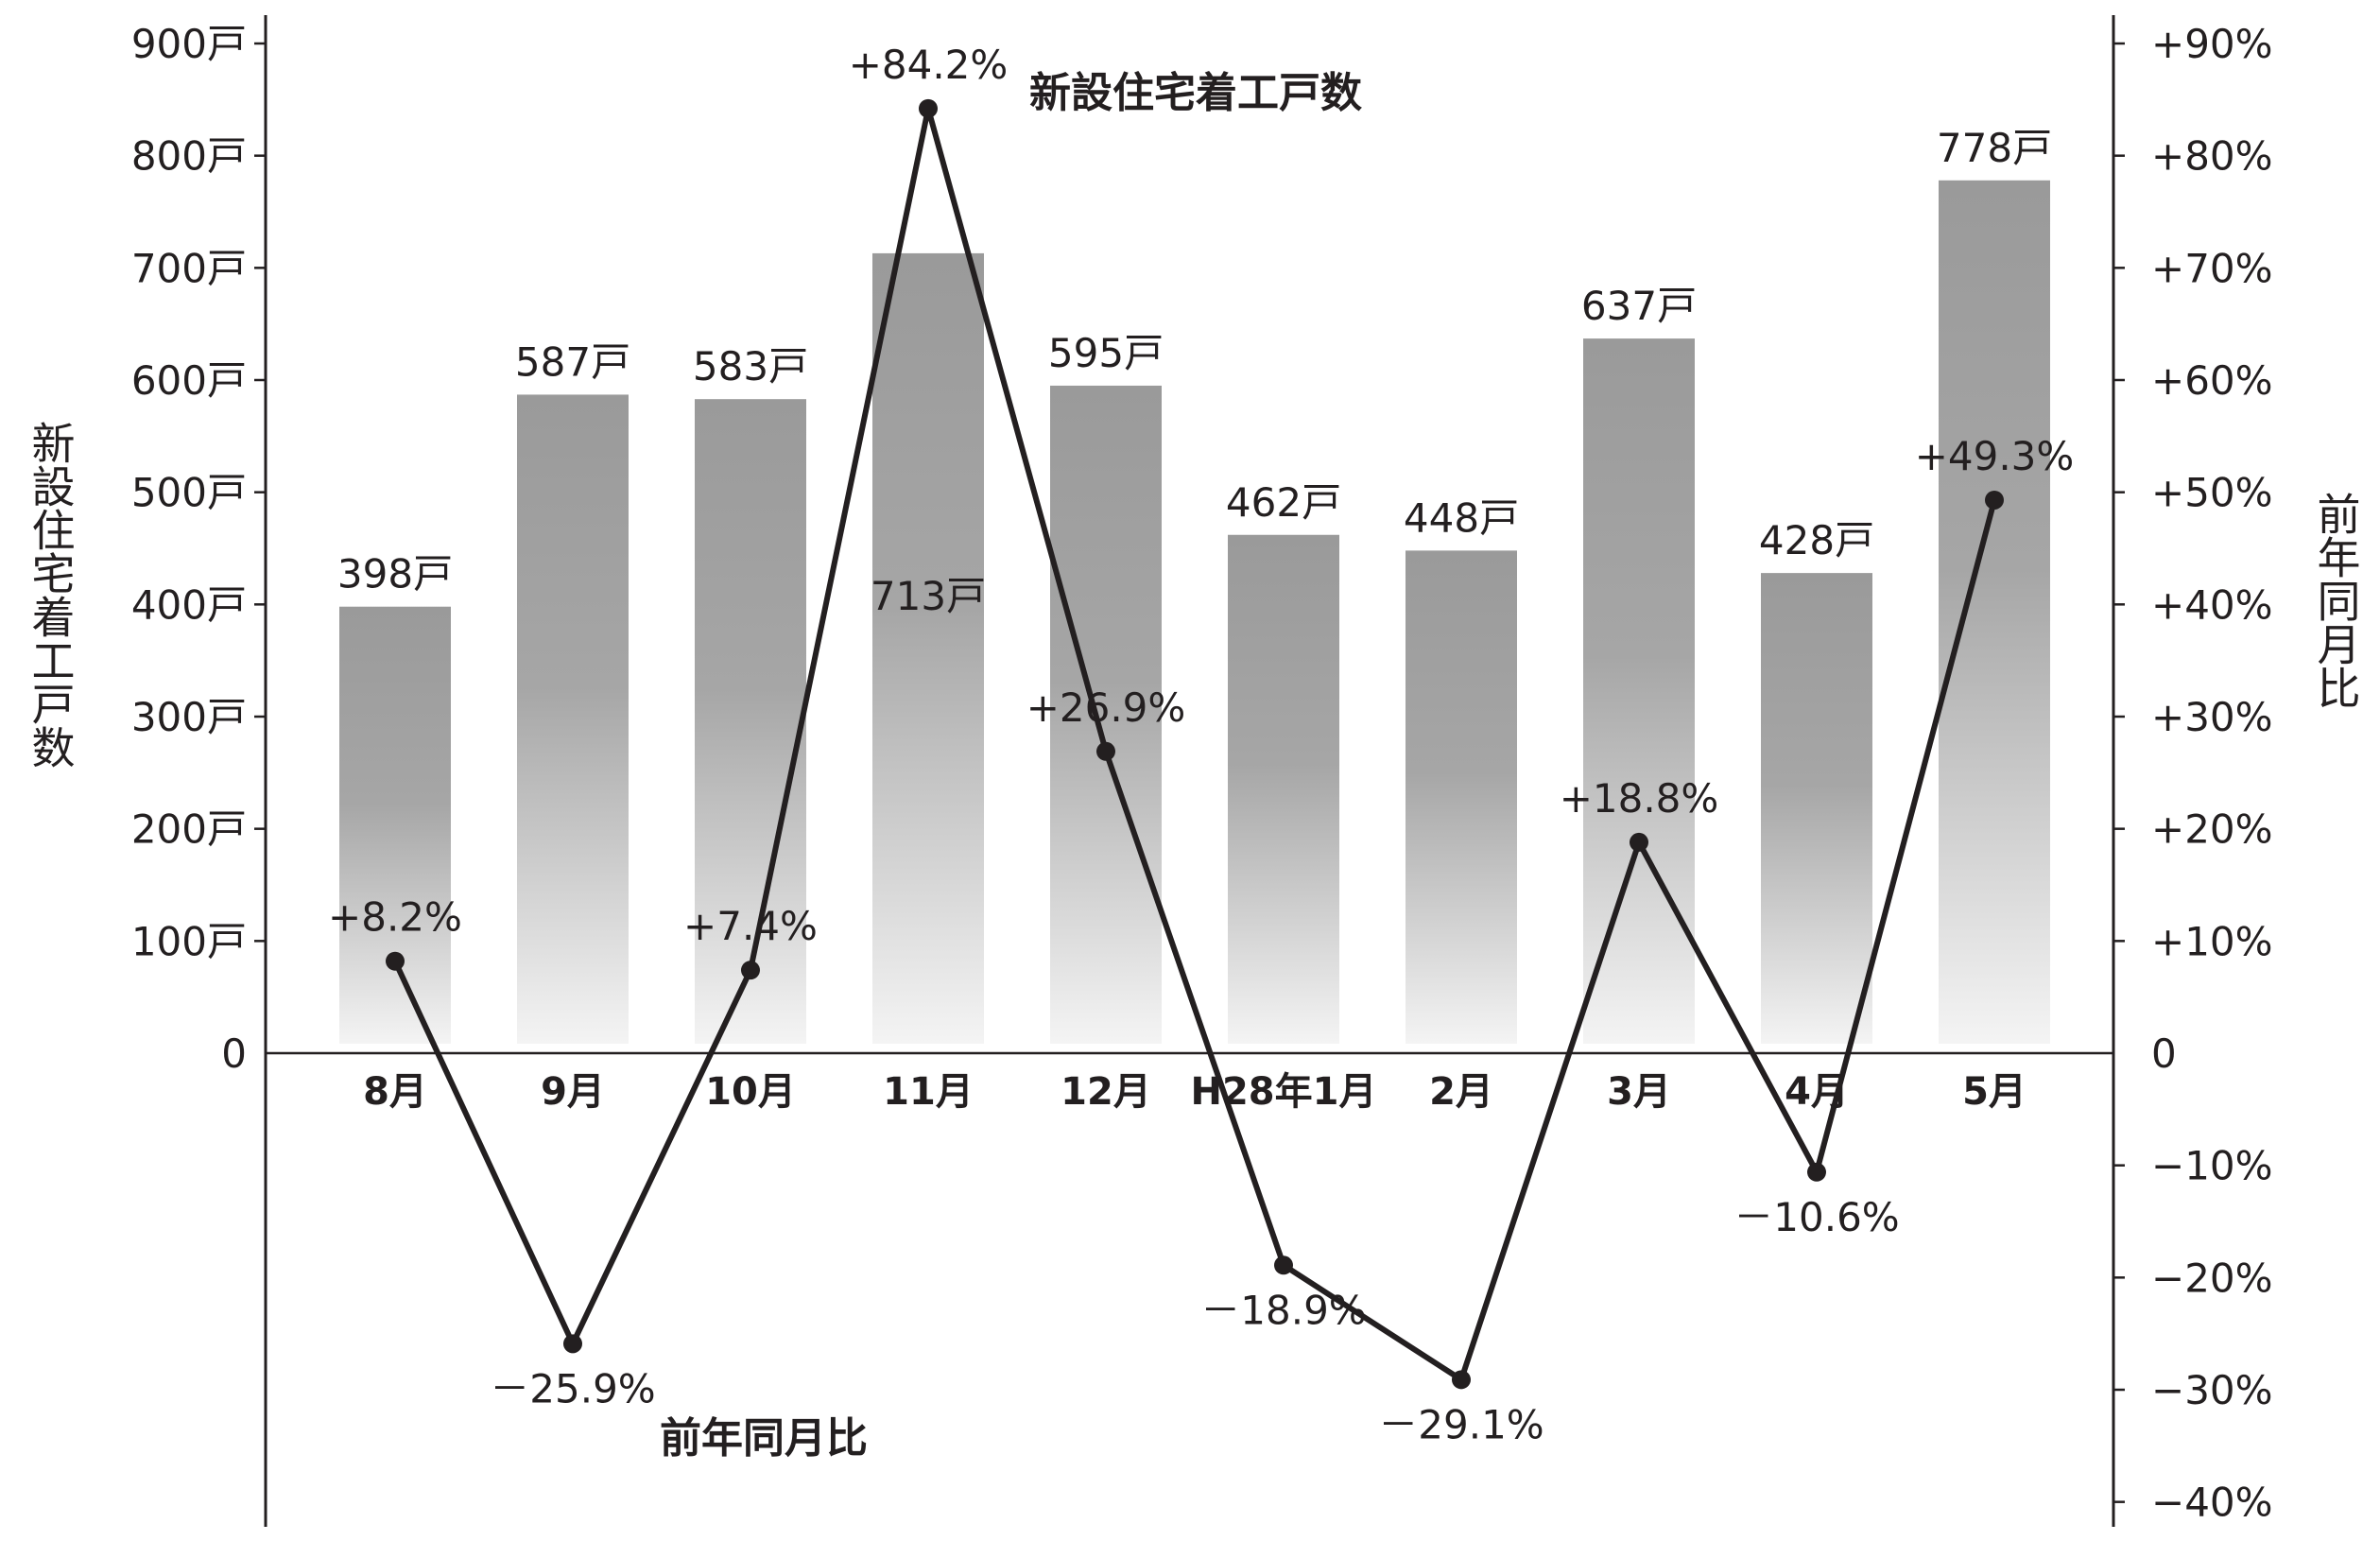 This screenshot has width=2380, height=1541. Describe the element at coordinates (2212, 156) in the screenshot. I see `right-tick-label: +80%` at that location.